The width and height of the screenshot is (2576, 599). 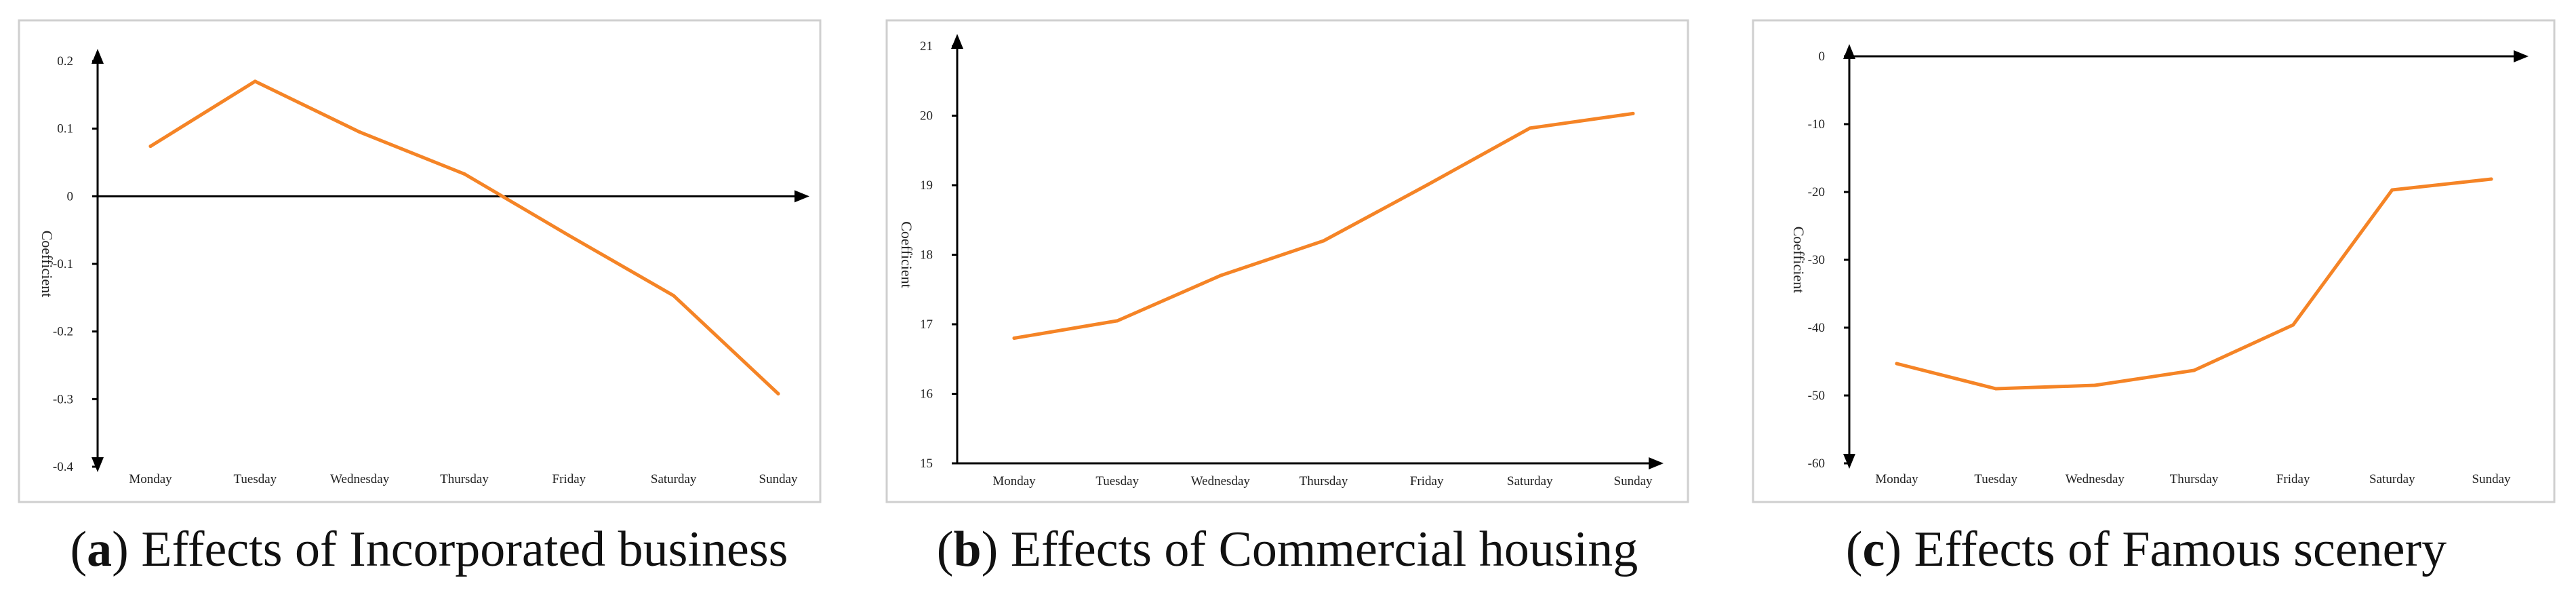 What do you see at coordinates (1849, 462) in the screenshot?
I see `y-axis-arrow-down-c` at bounding box center [1849, 462].